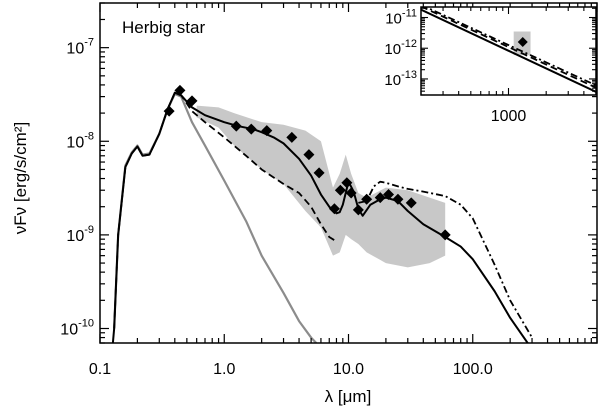  I want to click on y-tick-labels: 10⁻¹⁰ 10⁻⁹ 10⁻⁸ 10⁻⁷, so click(77, 188).